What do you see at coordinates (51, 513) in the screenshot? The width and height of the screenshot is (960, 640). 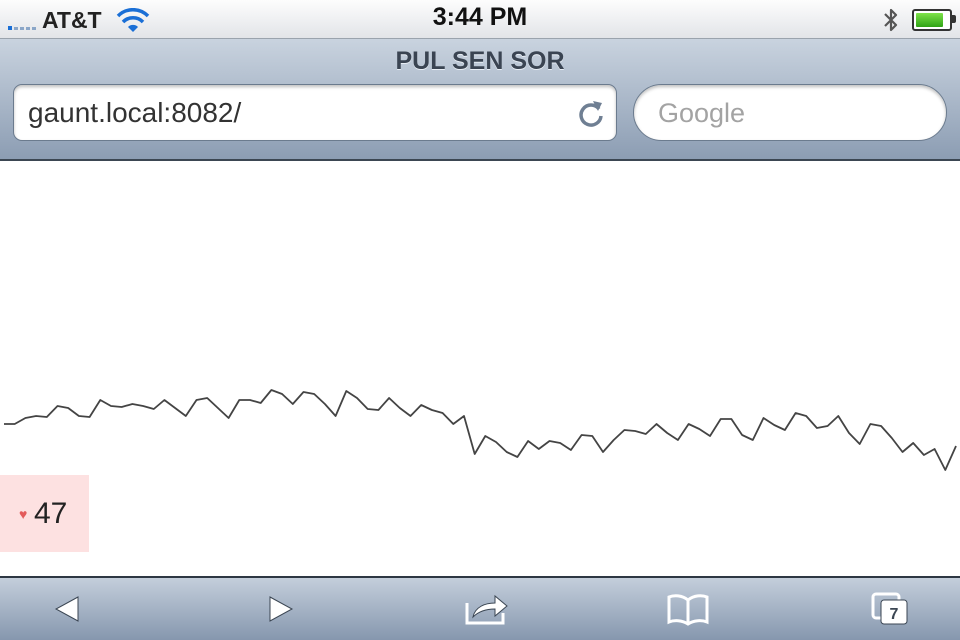 I see `bpm-value: 47` at bounding box center [51, 513].